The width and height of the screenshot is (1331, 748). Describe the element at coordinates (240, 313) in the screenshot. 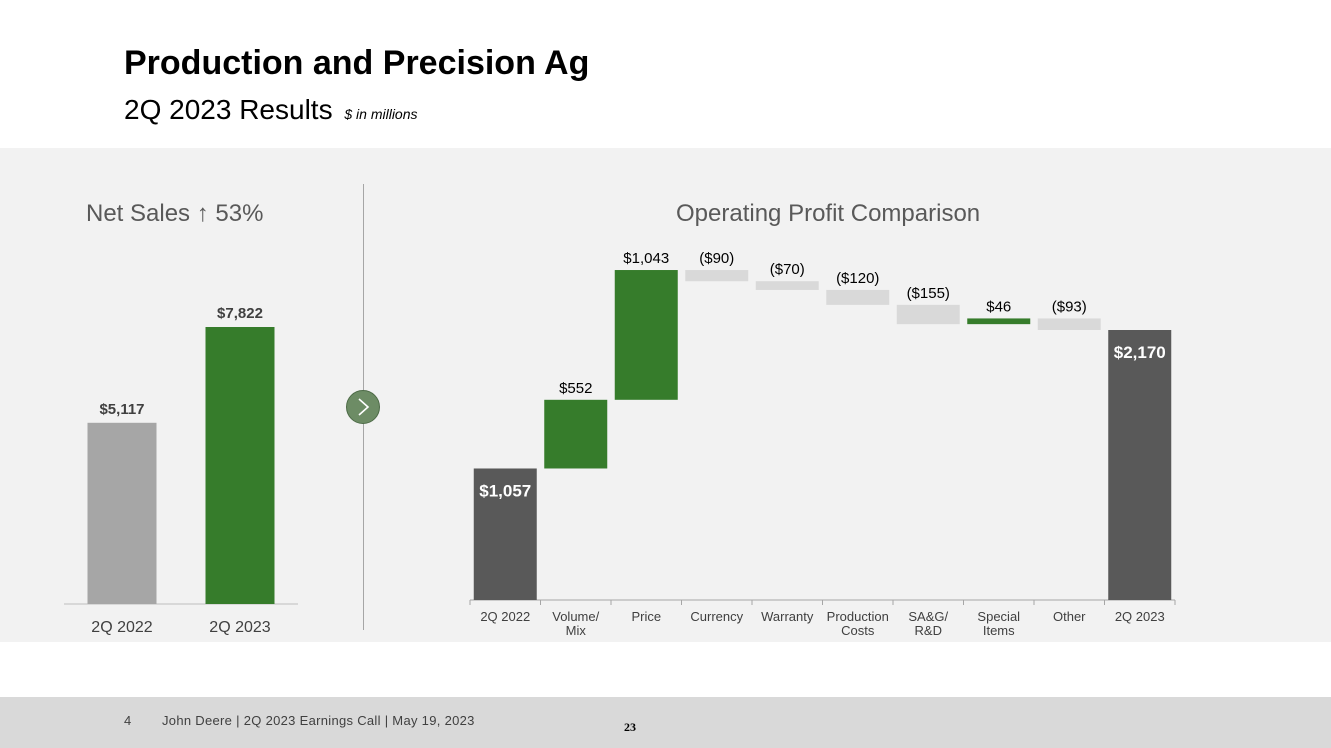

I see `data-label: $7,822` at that location.